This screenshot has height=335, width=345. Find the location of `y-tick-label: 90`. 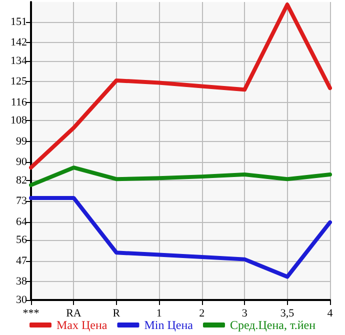

y-tick-label: 90 is located at coordinates (22, 162).